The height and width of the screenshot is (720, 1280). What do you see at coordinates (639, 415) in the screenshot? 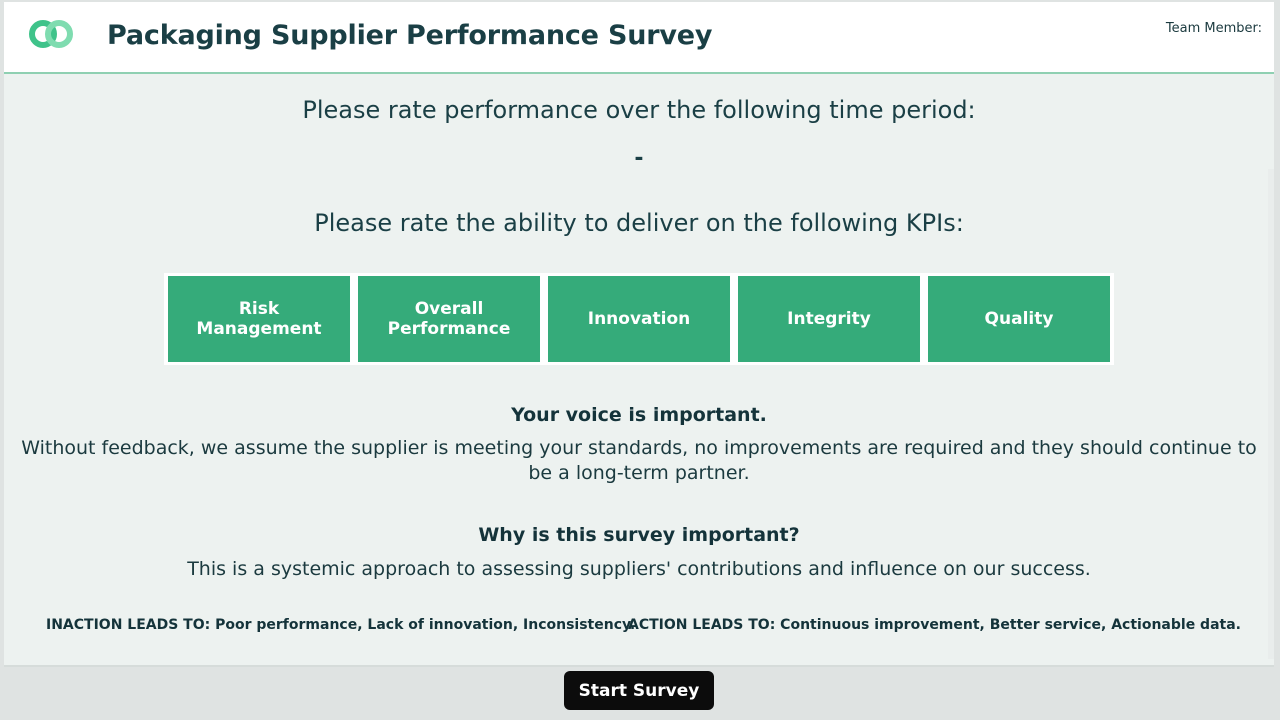
I see `voice-heading: Your voice is important.` at bounding box center [639, 415].